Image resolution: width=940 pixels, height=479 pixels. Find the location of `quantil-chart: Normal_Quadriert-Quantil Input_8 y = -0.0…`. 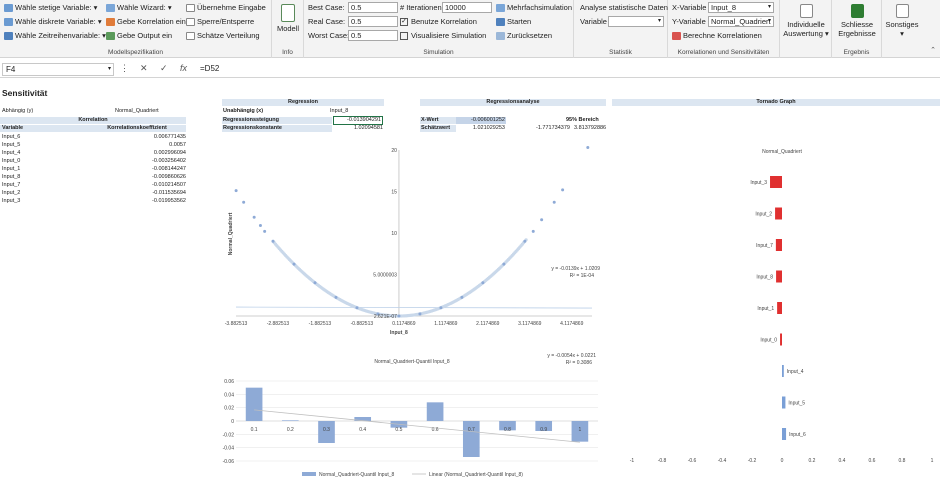

quantil-chart: Normal_Quadriert-Quantil Input_8 y = -0.0… is located at coordinates (414, 414).